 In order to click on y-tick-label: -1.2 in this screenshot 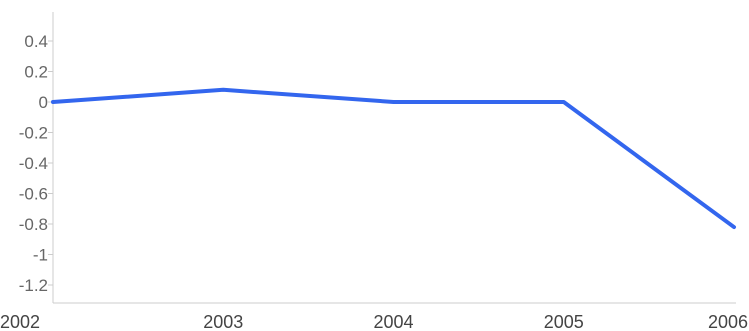, I will do `click(33, 285)`.